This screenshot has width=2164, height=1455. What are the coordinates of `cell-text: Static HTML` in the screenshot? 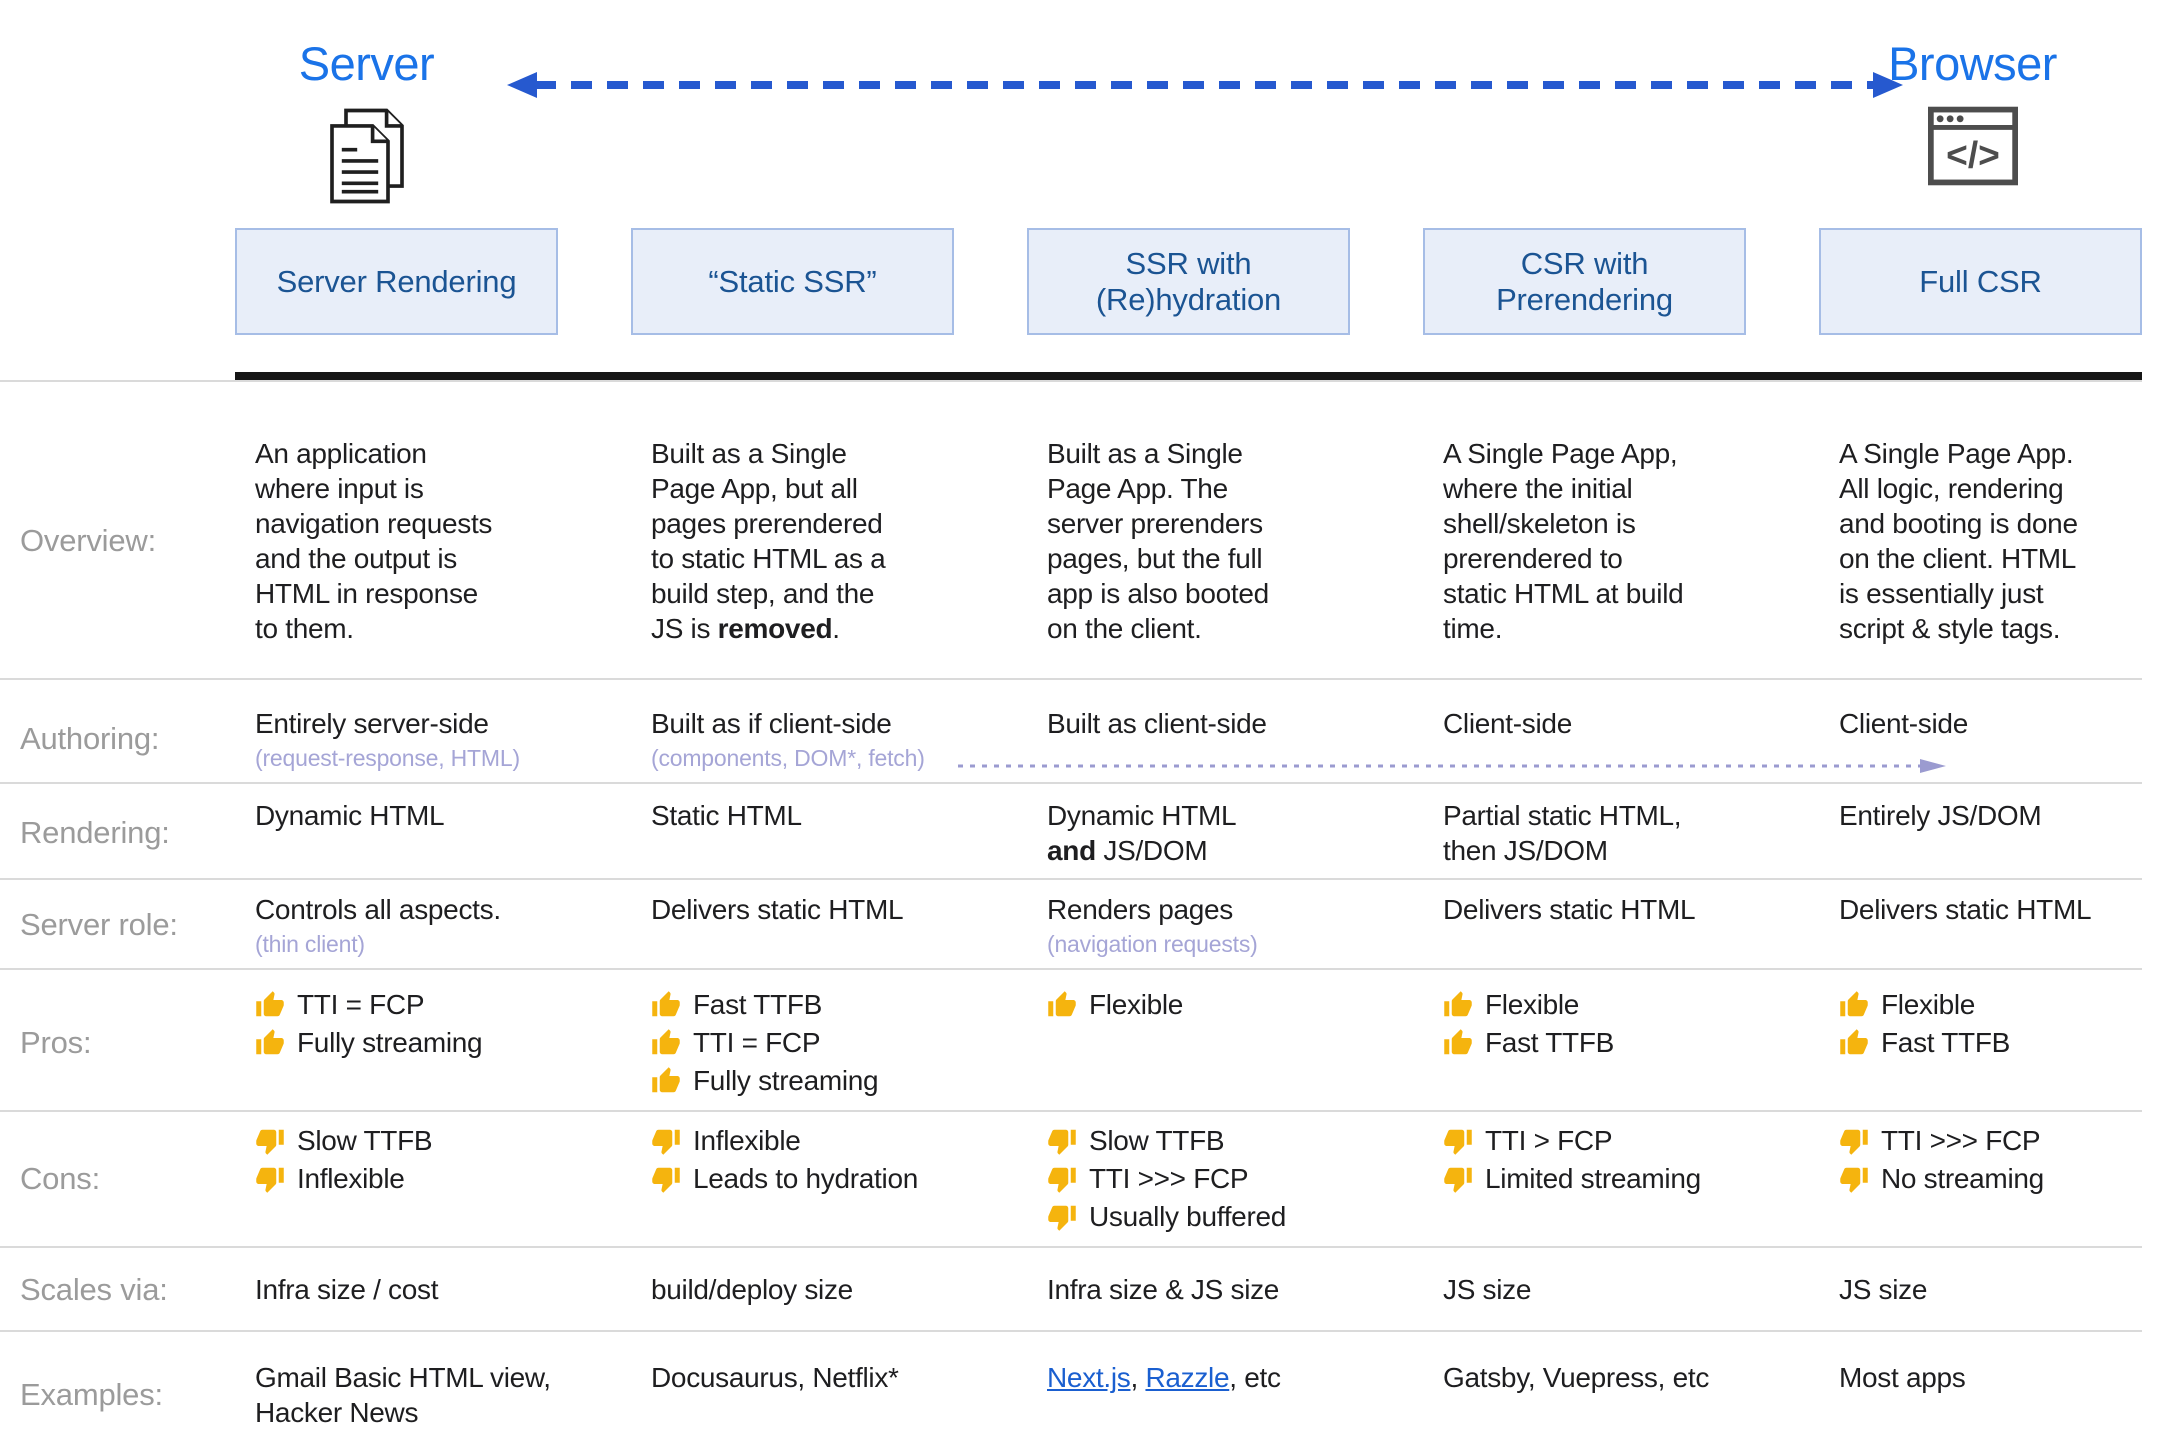 It's located at (726, 815).